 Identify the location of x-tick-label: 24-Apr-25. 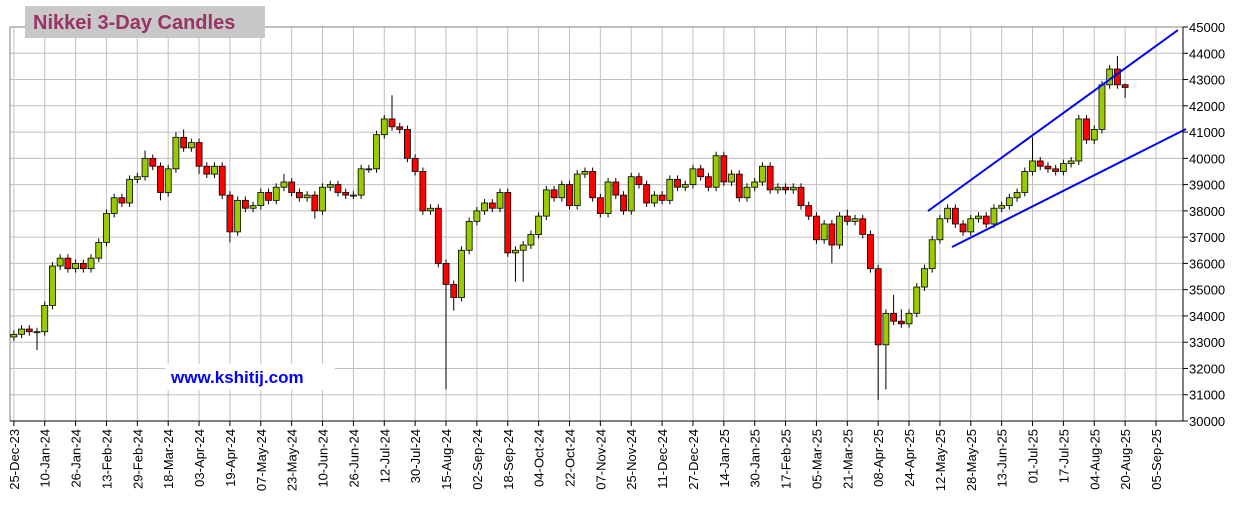
(909, 458).